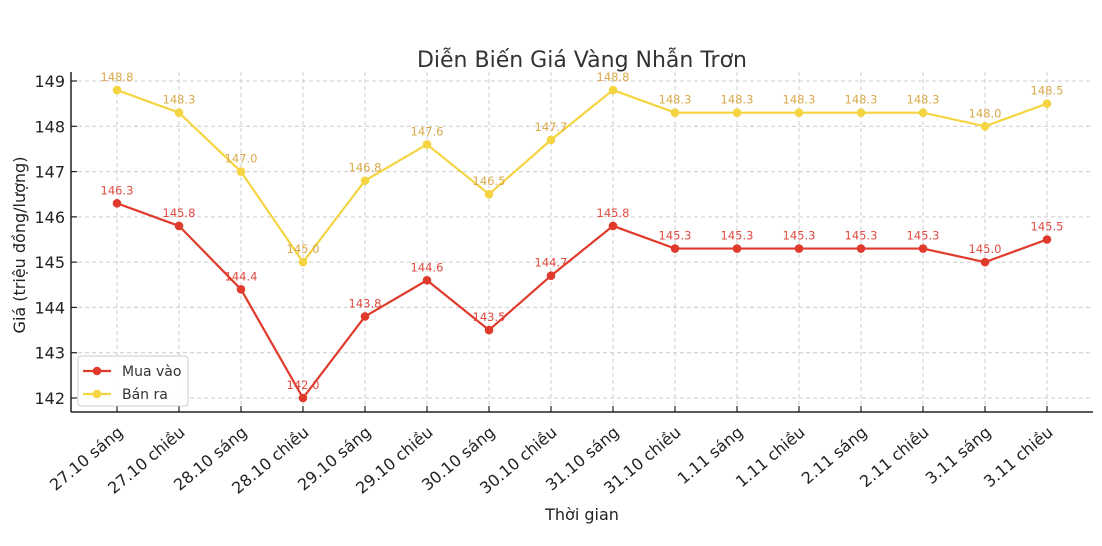  What do you see at coordinates (49, 398) in the screenshot?
I see `y-tick-label: 142` at bounding box center [49, 398].